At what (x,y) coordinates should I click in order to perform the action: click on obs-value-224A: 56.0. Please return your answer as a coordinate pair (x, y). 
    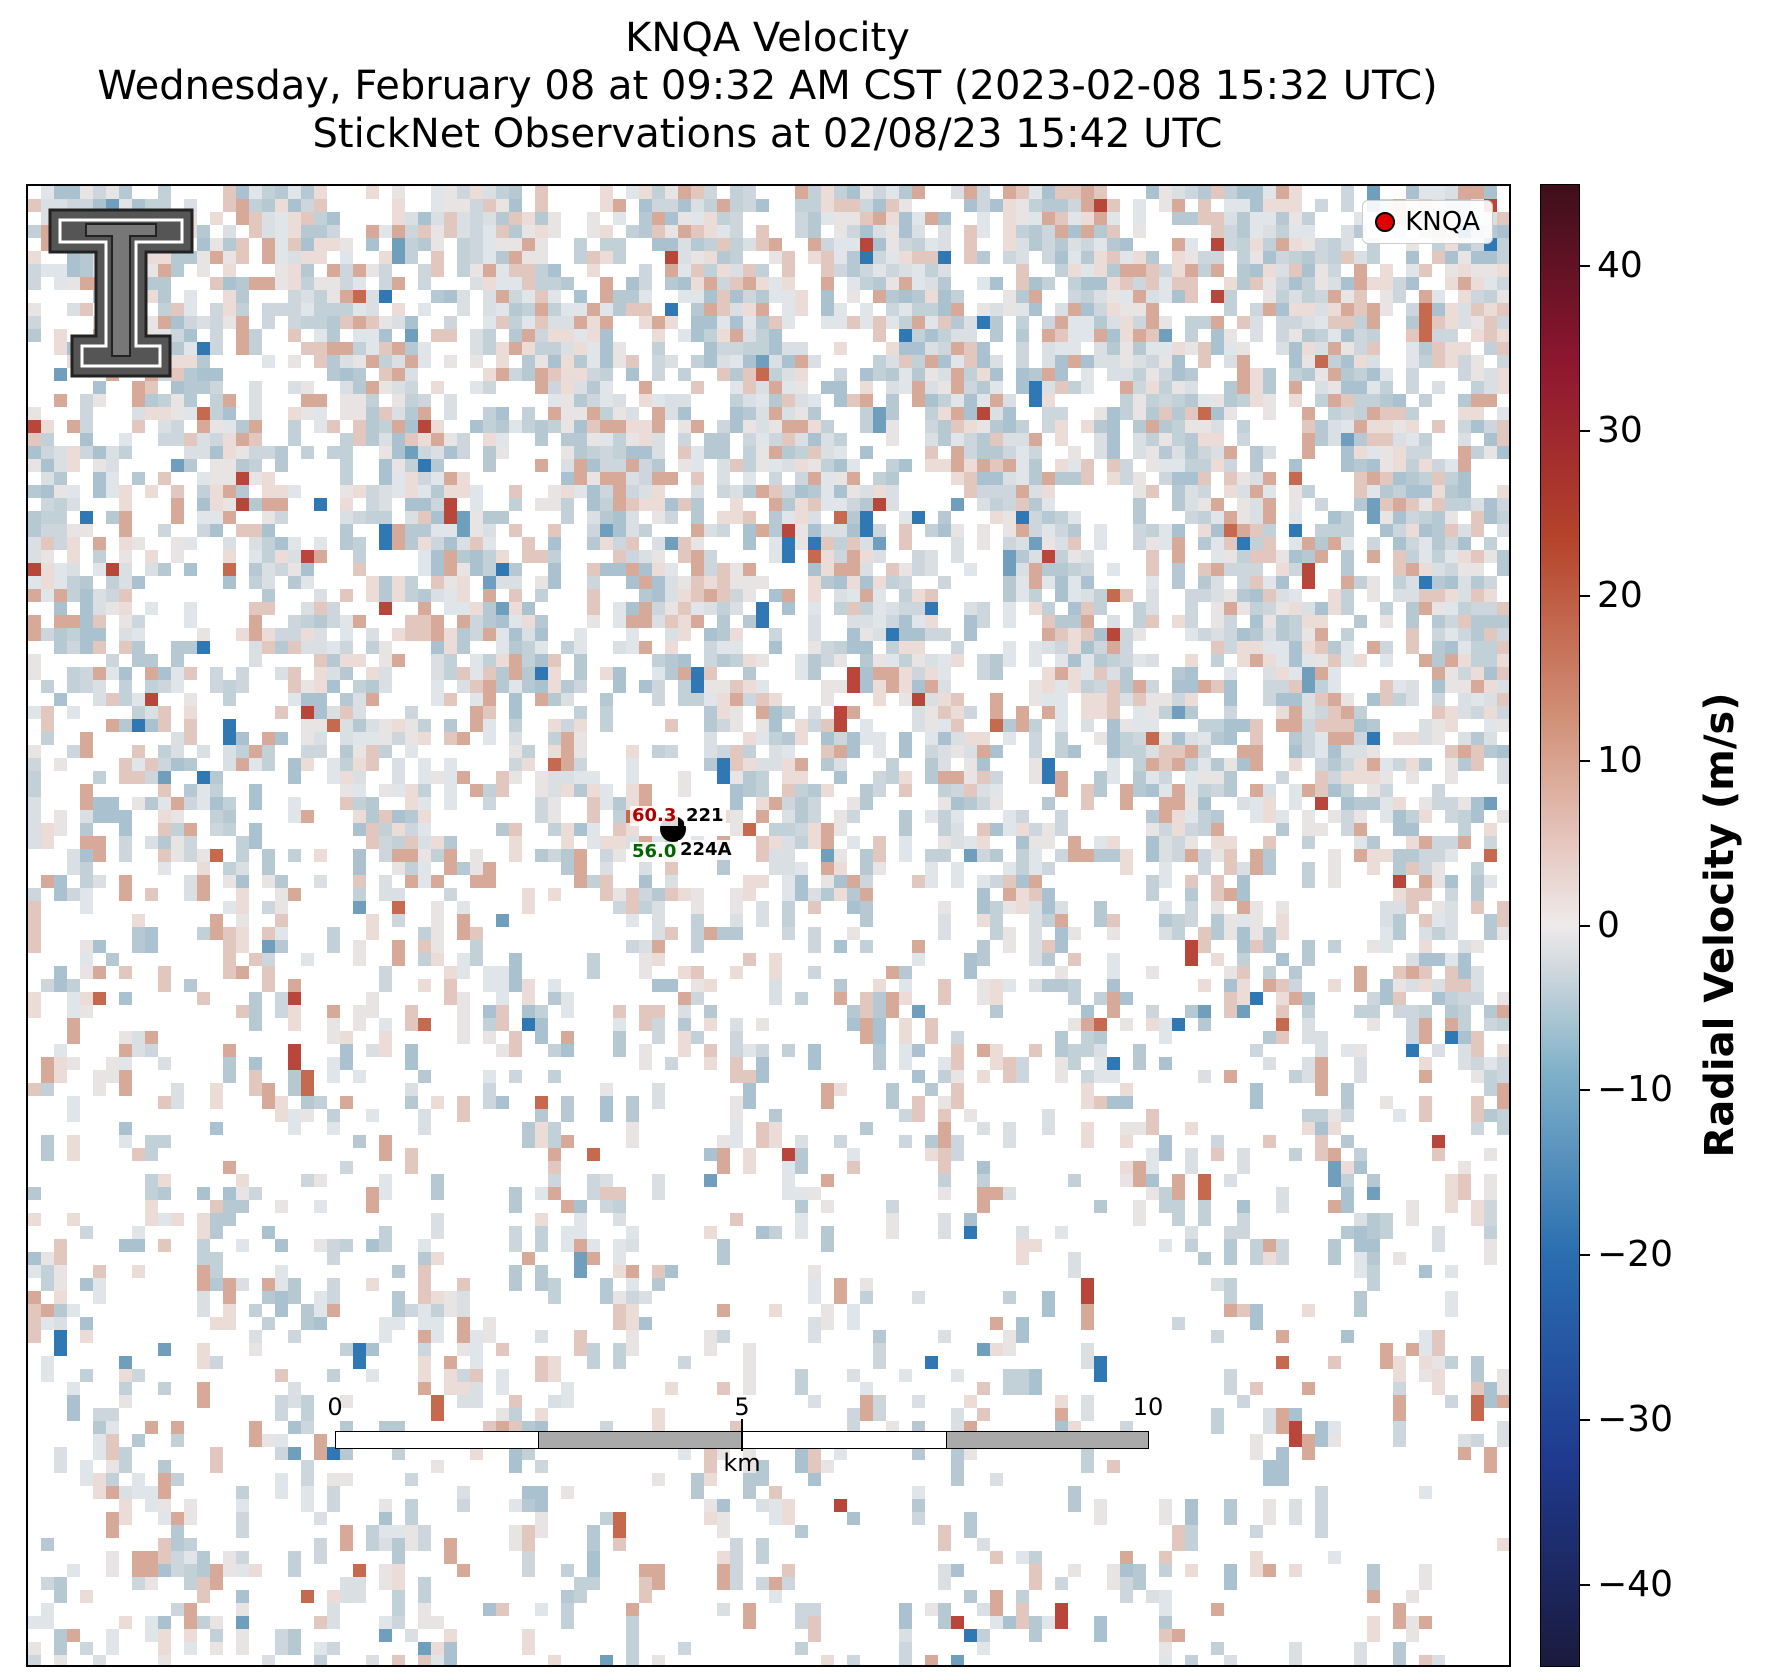
    Looking at the image, I should click on (654, 851).